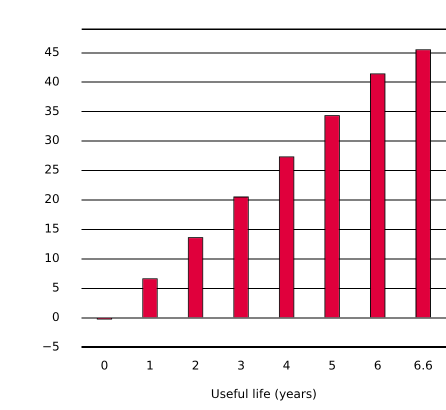  I want to click on y-tick-label: 30, so click(52, 140).